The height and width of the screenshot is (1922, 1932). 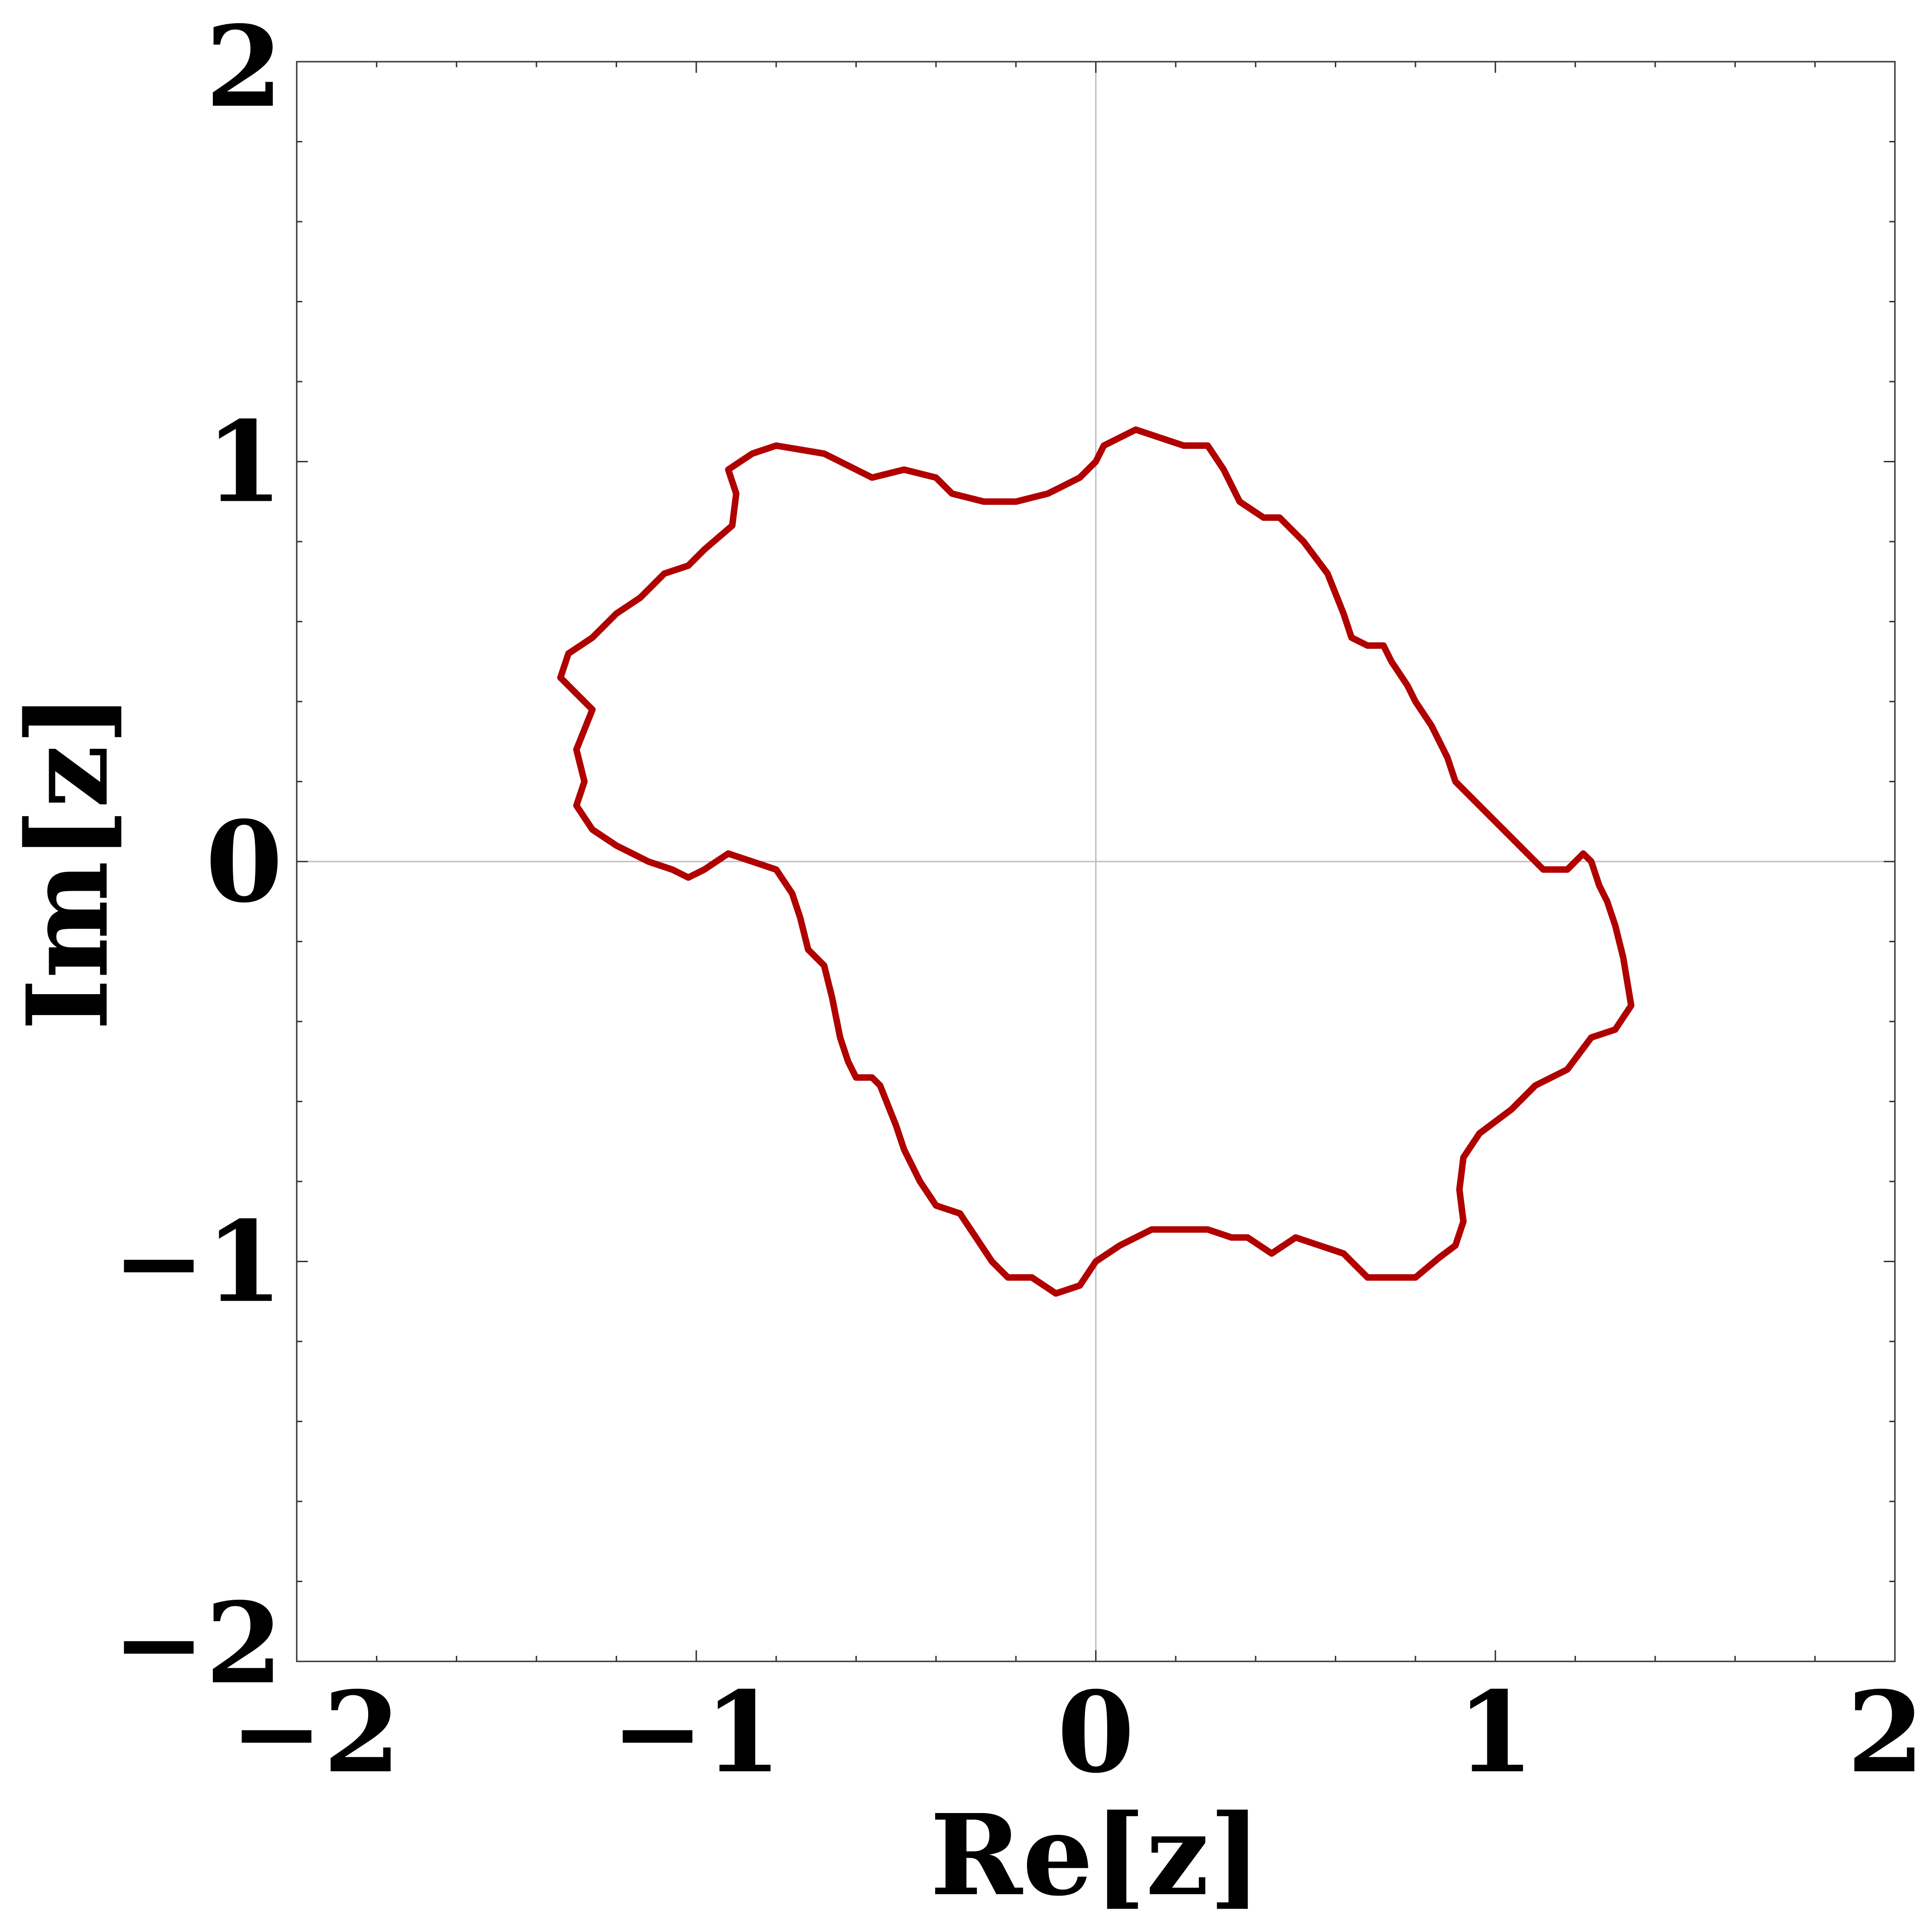 What do you see at coordinates (1096, 1732) in the screenshot?
I see `x-tick-label: 0` at bounding box center [1096, 1732].